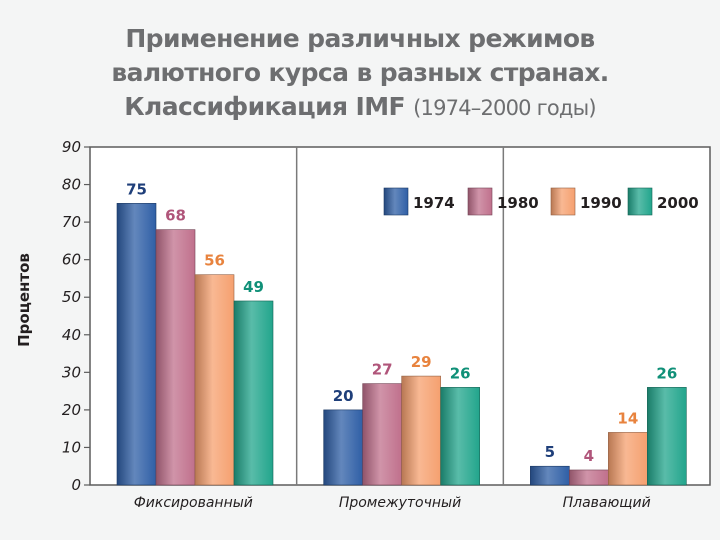 Image resolution: width=720 pixels, height=540 pixels. I want to click on legend-swatch-1990, so click(563, 201).